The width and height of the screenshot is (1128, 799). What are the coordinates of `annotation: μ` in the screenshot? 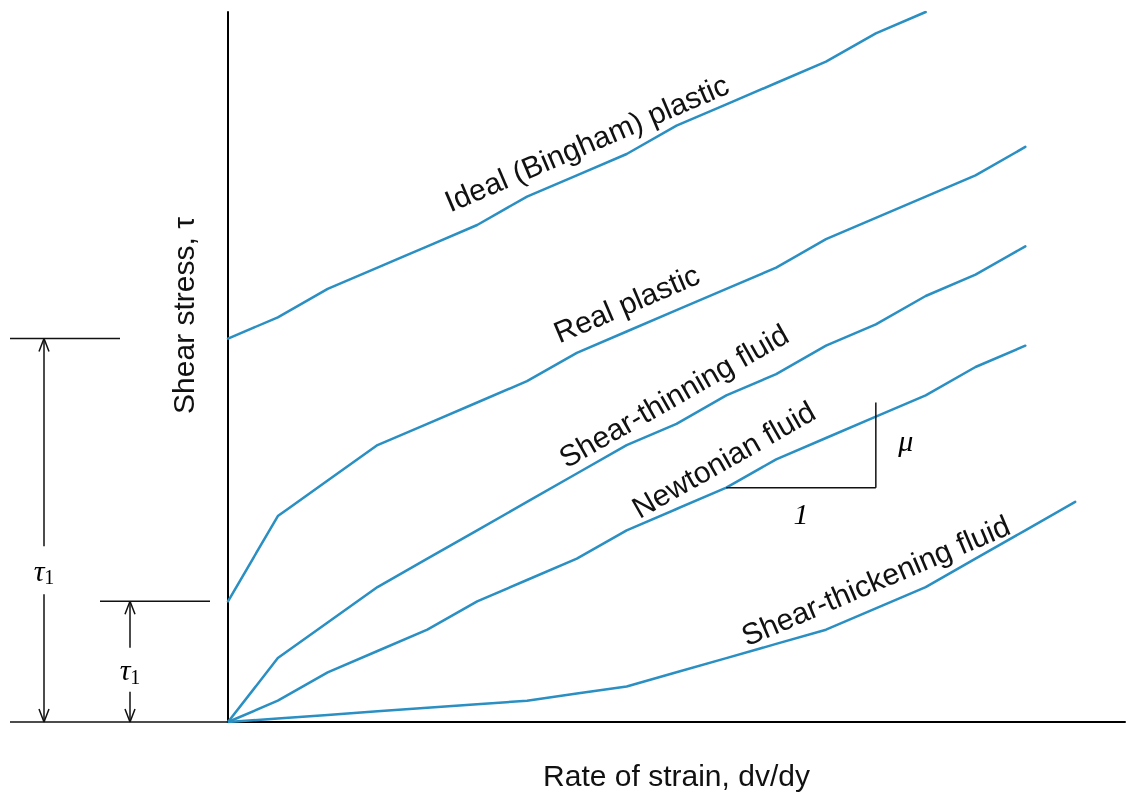 It's located at (905, 440).